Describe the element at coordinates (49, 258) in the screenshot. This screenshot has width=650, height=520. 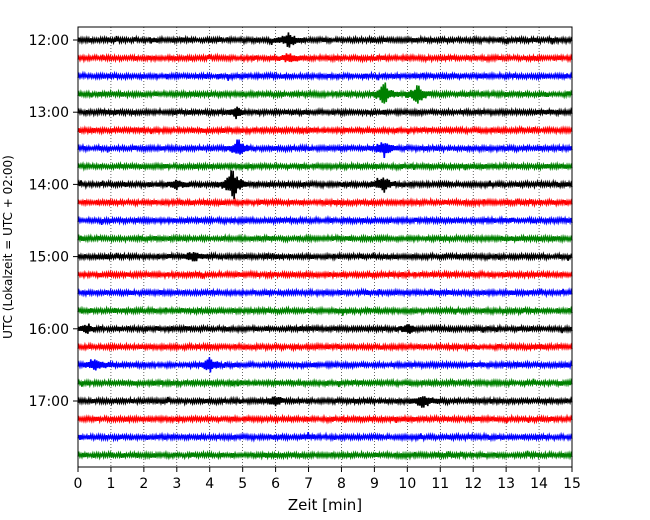
I see `y-tick-label: 15:00` at that location.